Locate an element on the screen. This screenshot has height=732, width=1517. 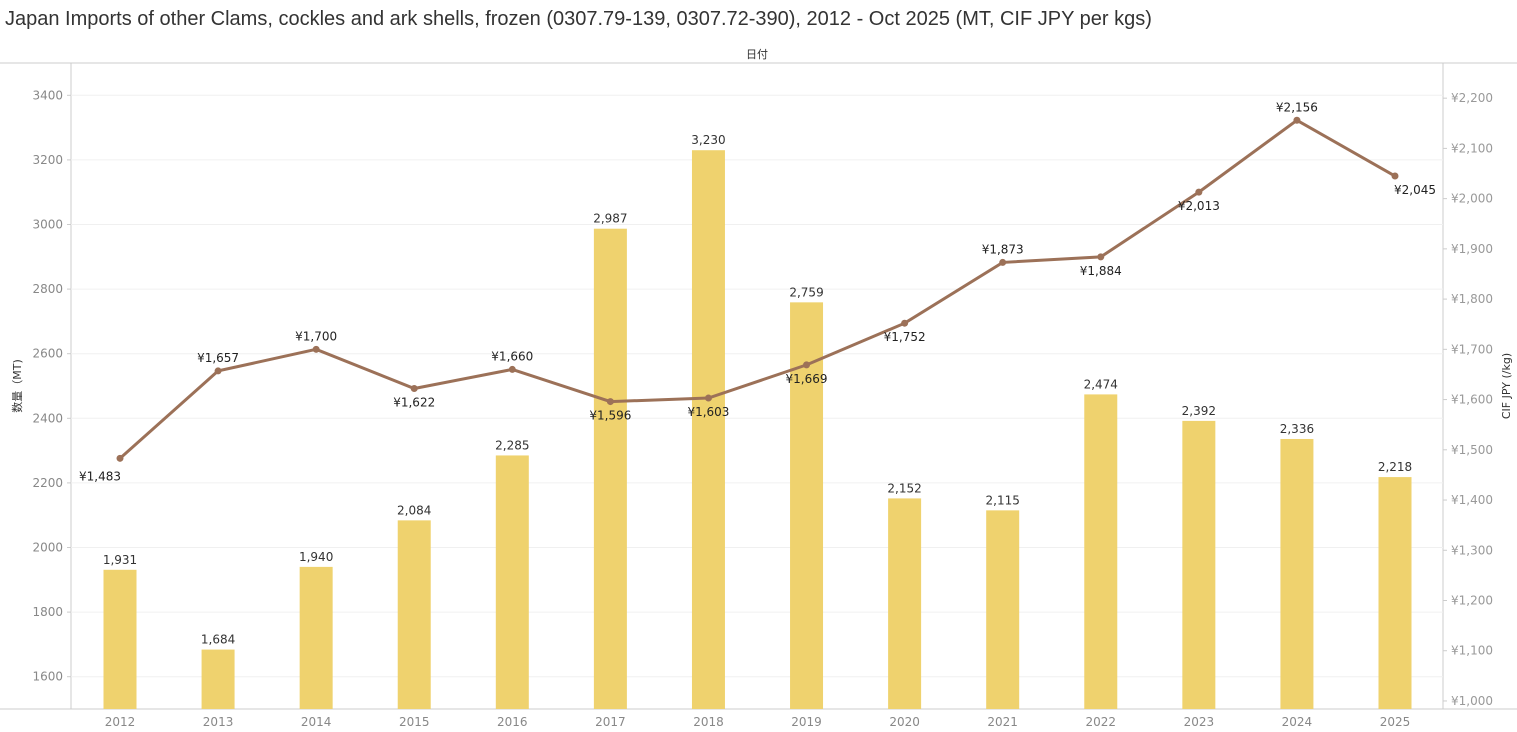
x-tick-label: 2016 is located at coordinates (512, 722).